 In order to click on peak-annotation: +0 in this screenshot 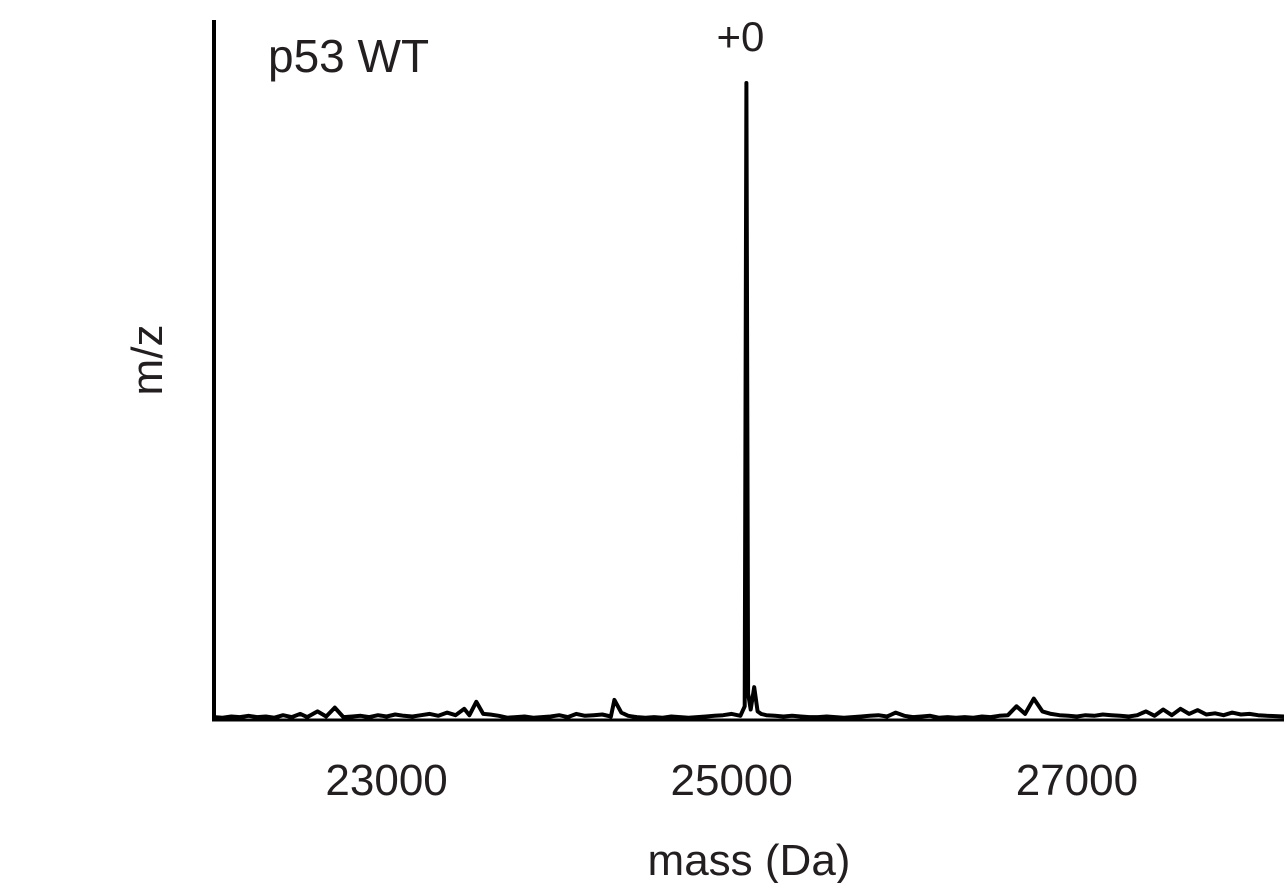, I will do `click(740, 36)`.